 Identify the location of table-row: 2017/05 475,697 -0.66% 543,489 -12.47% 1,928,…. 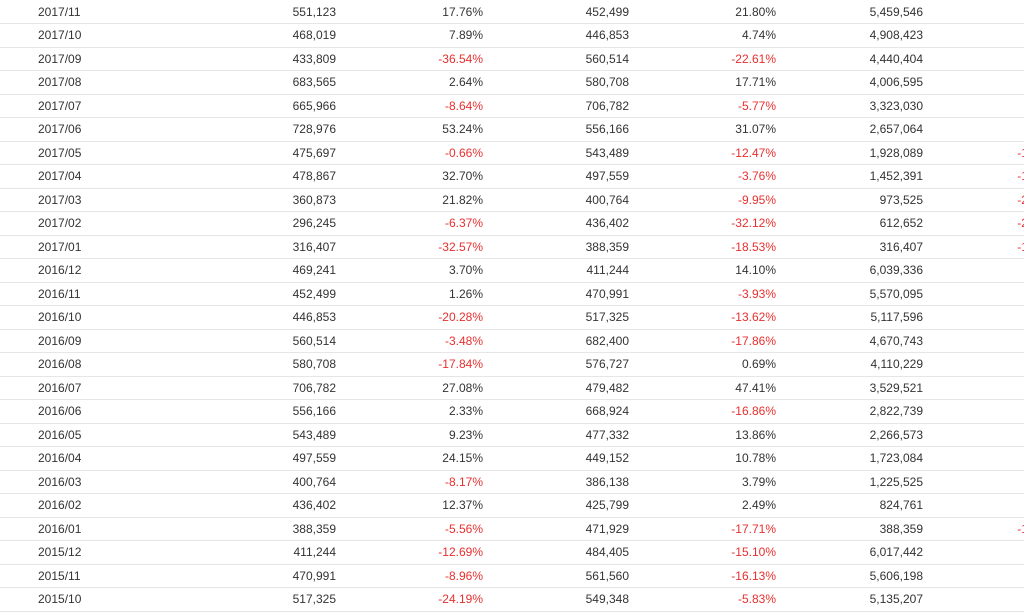
(512, 153).